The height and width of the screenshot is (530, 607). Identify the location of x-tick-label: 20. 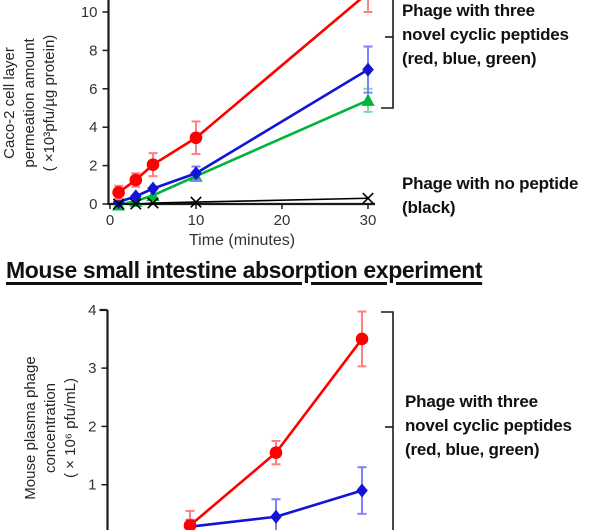
(282, 220).